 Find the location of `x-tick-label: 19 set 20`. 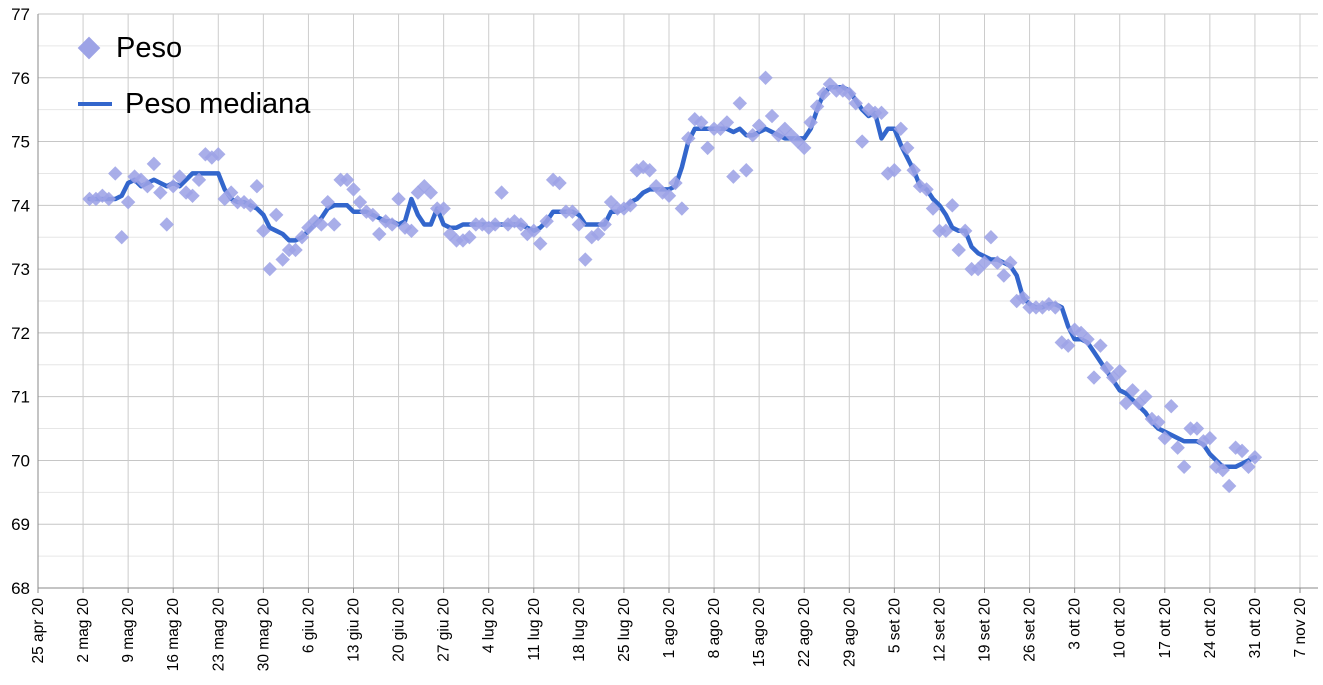

x-tick-label: 19 set 20 is located at coordinates (985, 630).